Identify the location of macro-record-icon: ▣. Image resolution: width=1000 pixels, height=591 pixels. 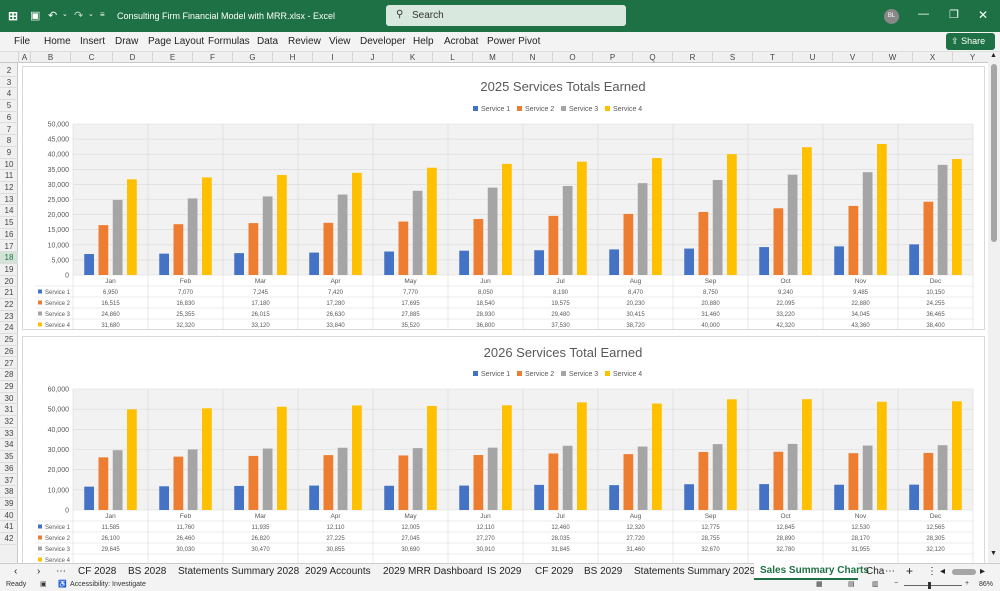
(43, 584).